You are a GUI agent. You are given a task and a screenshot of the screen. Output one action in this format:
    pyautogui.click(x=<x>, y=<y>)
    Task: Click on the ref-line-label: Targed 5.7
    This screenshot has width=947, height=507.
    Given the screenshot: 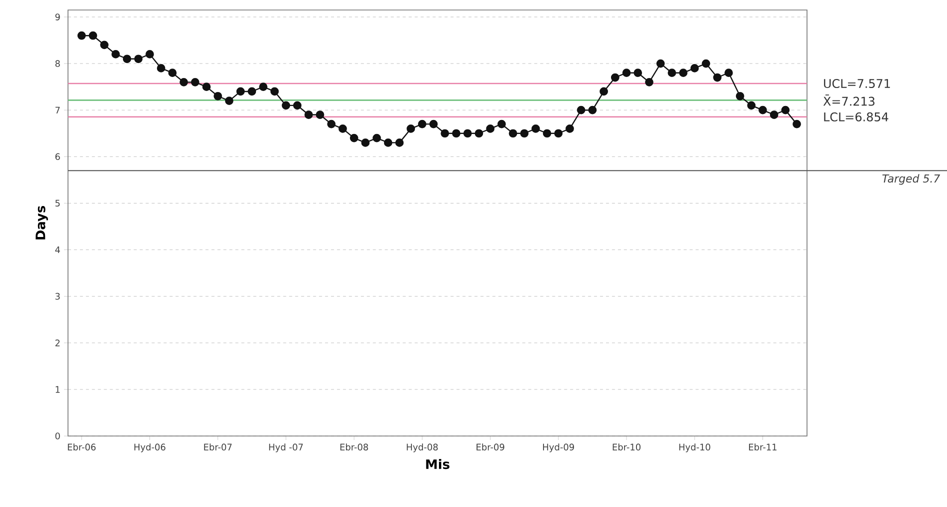 What is the action you would take?
    pyautogui.click(x=911, y=179)
    